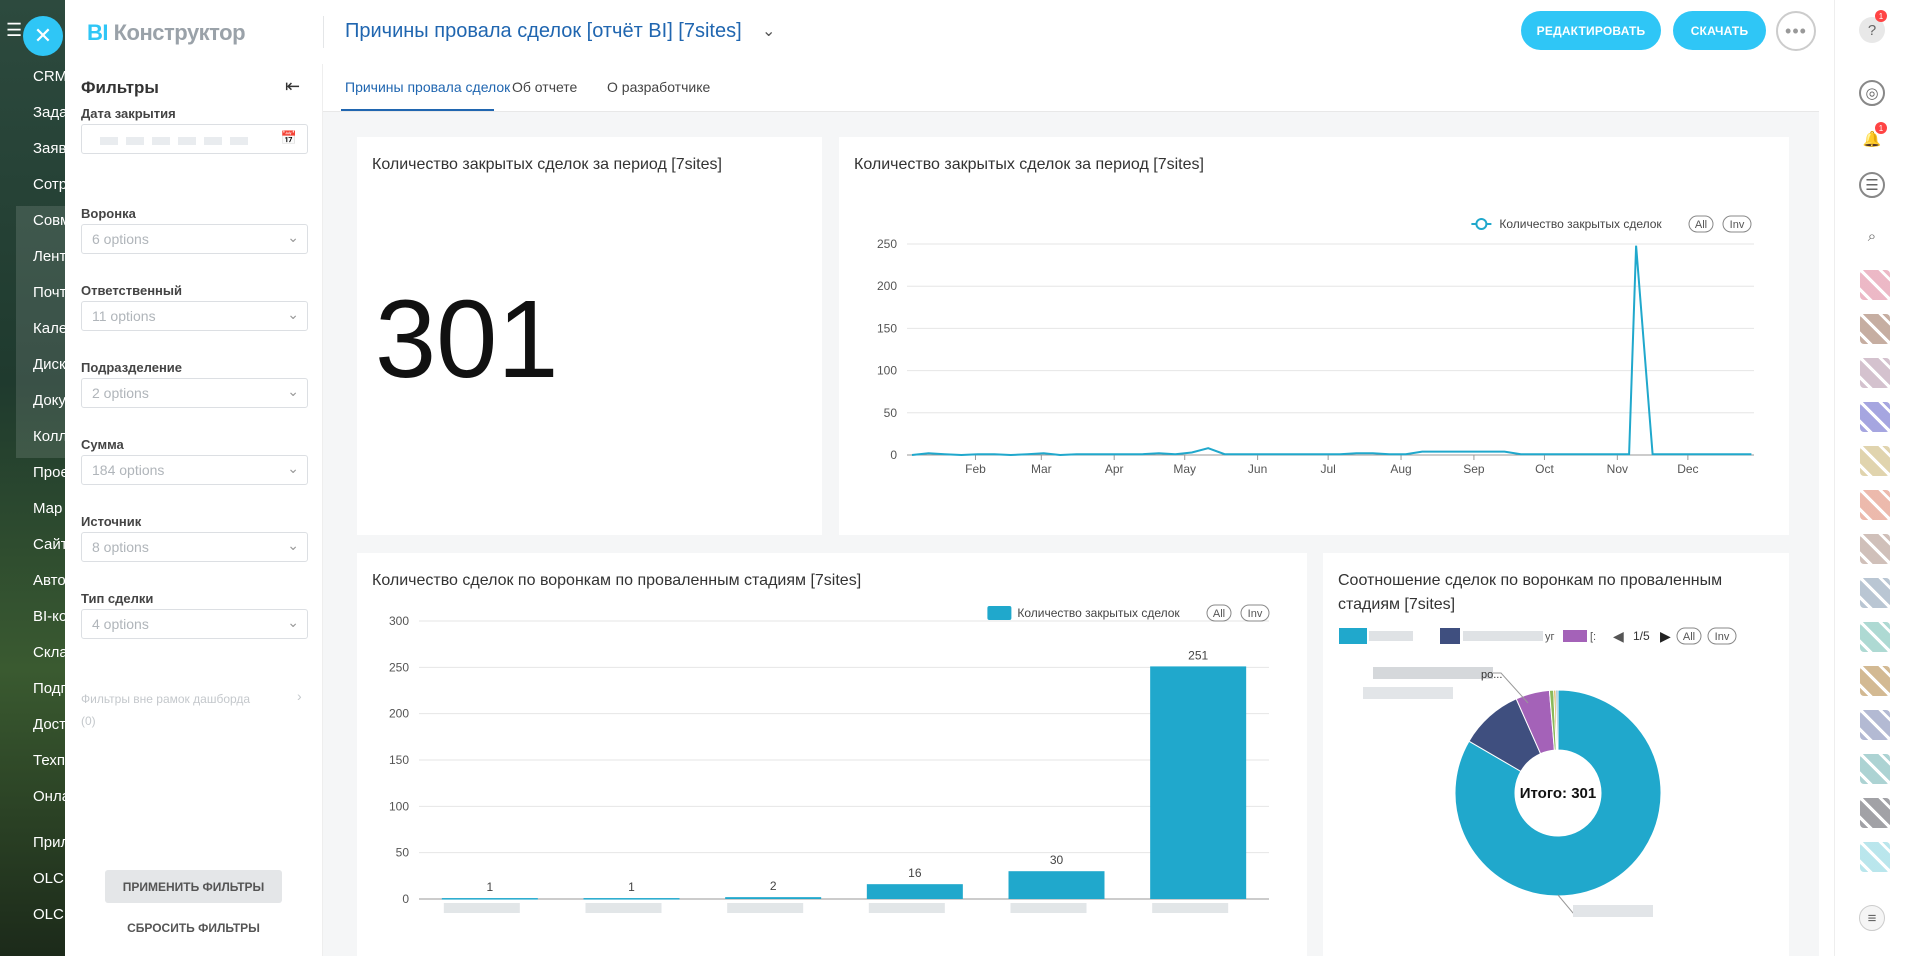 The width and height of the screenshot is (1919, 956). Describe the element at coordinates (128, 470) in the screenshot. I see `filter-select-value: 184 options` at that location.